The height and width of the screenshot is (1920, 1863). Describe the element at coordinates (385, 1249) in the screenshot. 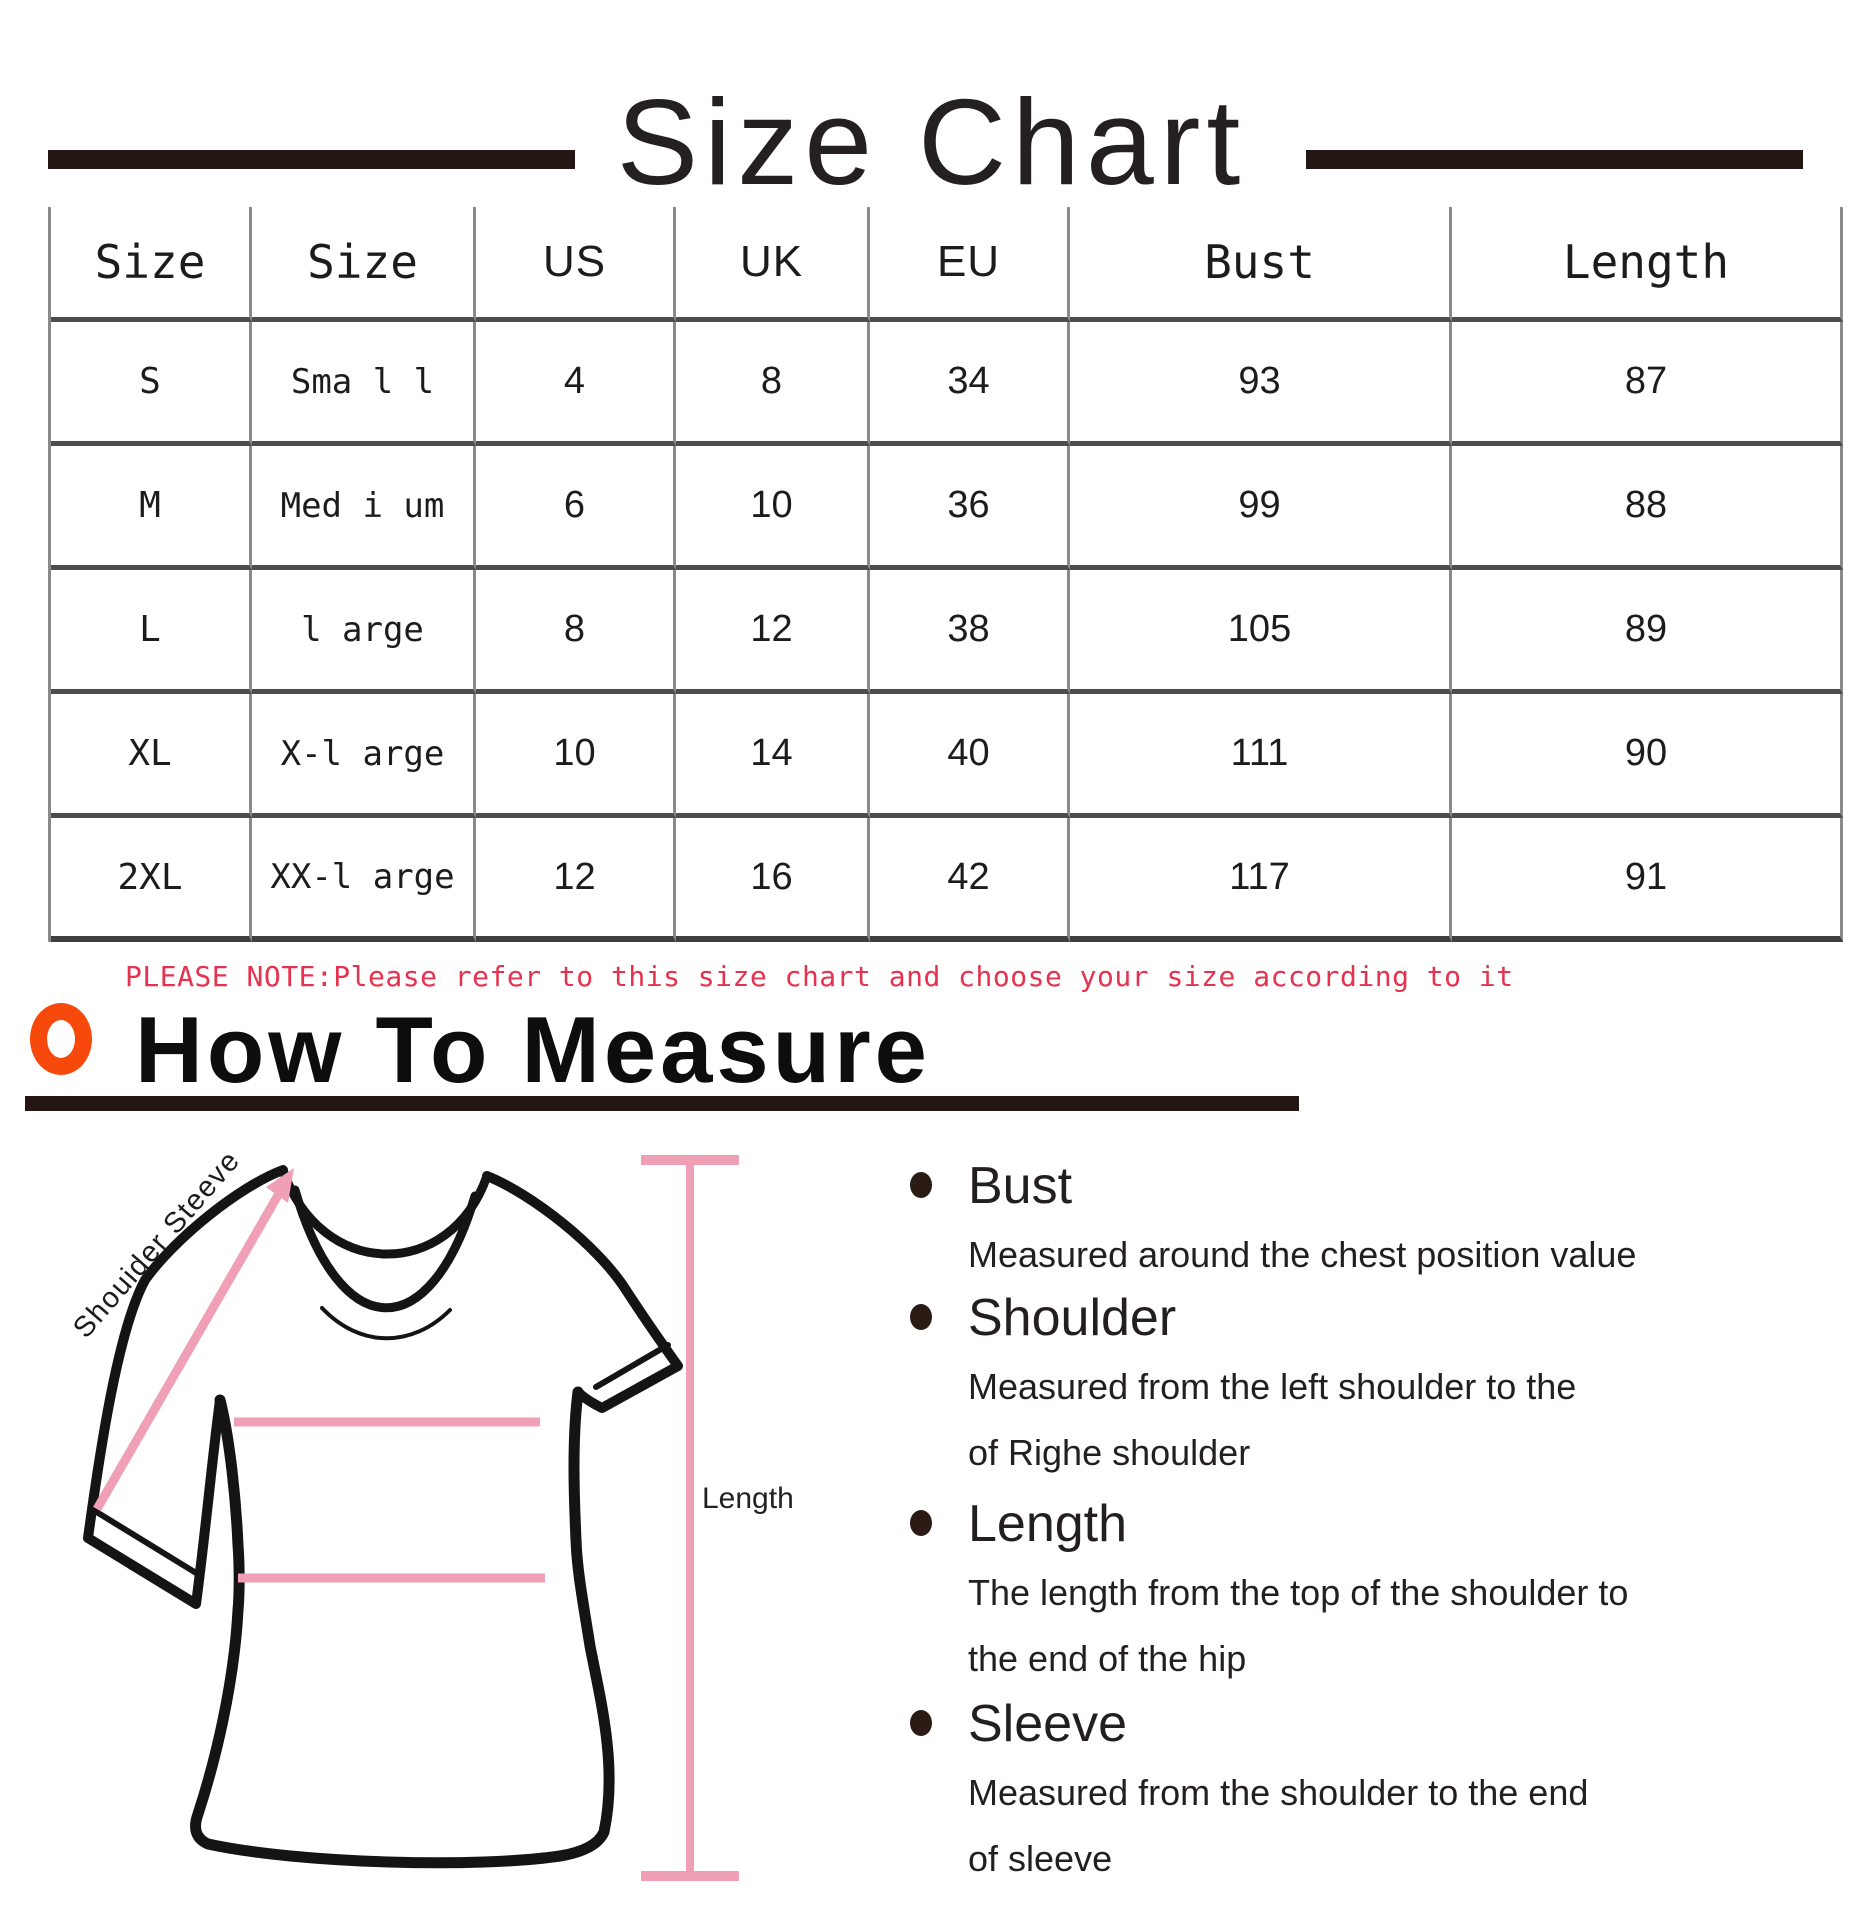

I see `tshirt-collar-band` at that location.